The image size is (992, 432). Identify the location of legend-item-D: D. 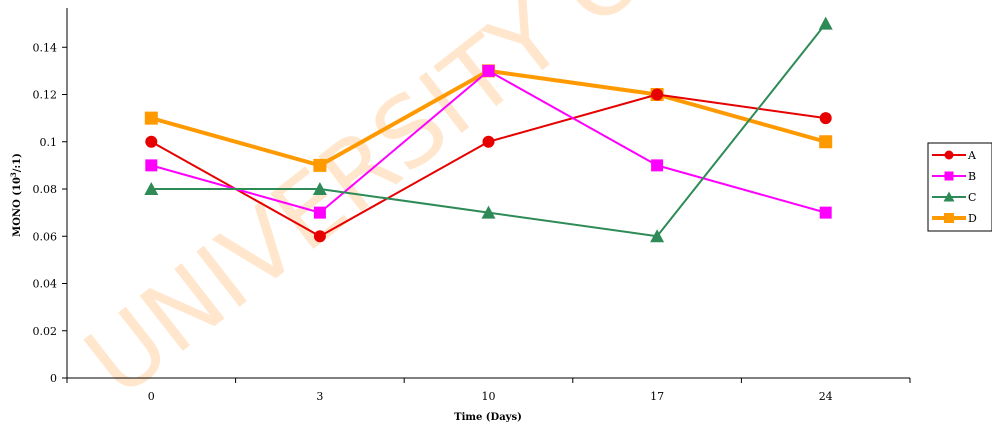
(954, 218).